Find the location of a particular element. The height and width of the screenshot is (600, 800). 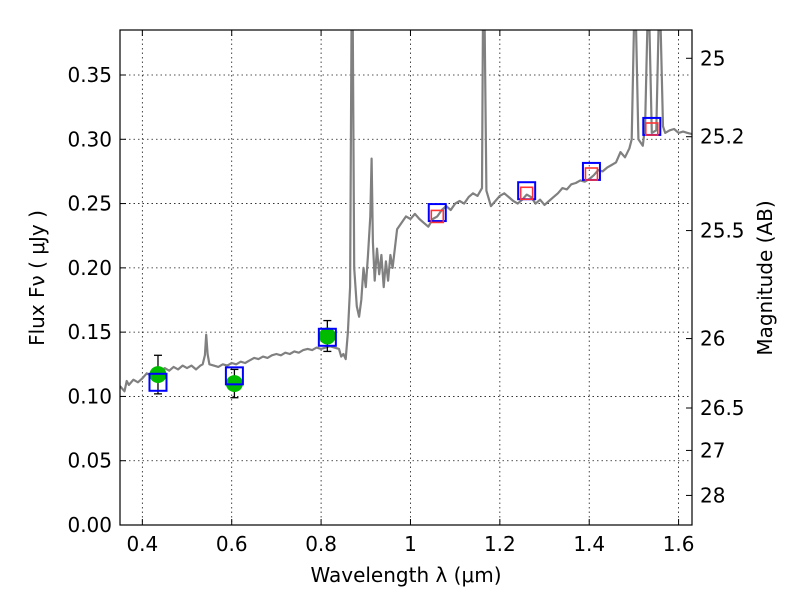

y-tick-label: 0.00 is located at coordinates (89, 525).